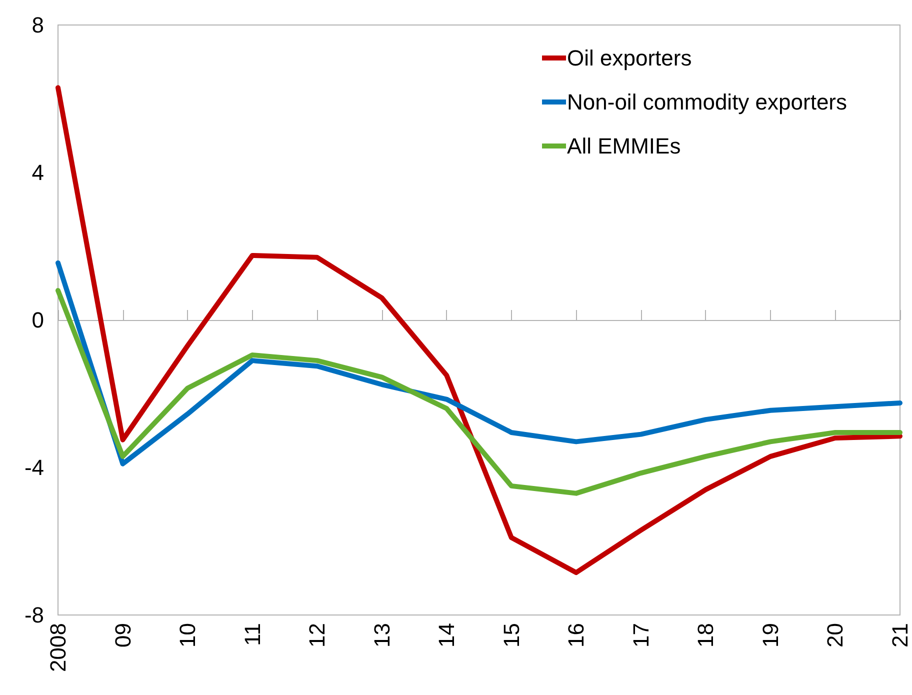 The height and width of the screenshot is (695, 912). I want to click on legend-label: Oil exporters, so click(629, 58).